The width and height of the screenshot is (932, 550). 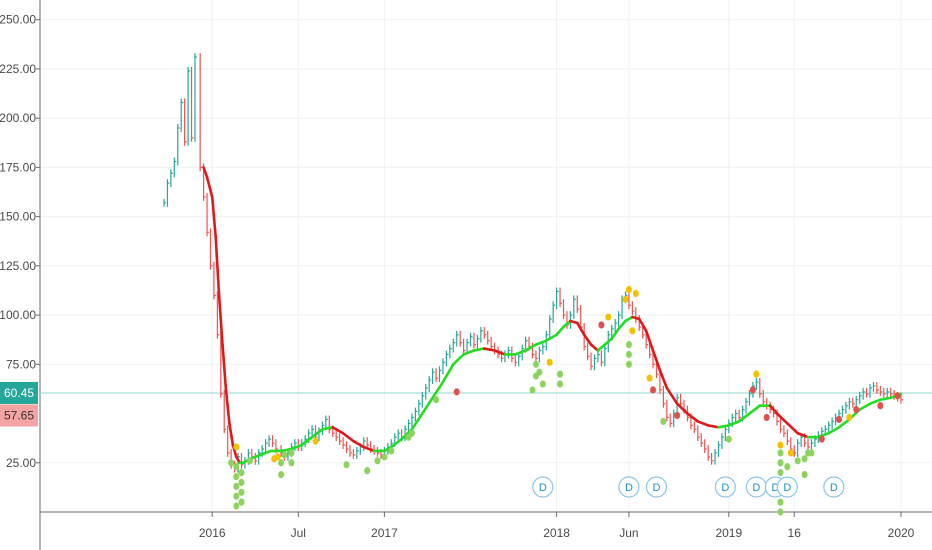 I want to click on y-tick-label: 200.00, so click(x=18, y=118).